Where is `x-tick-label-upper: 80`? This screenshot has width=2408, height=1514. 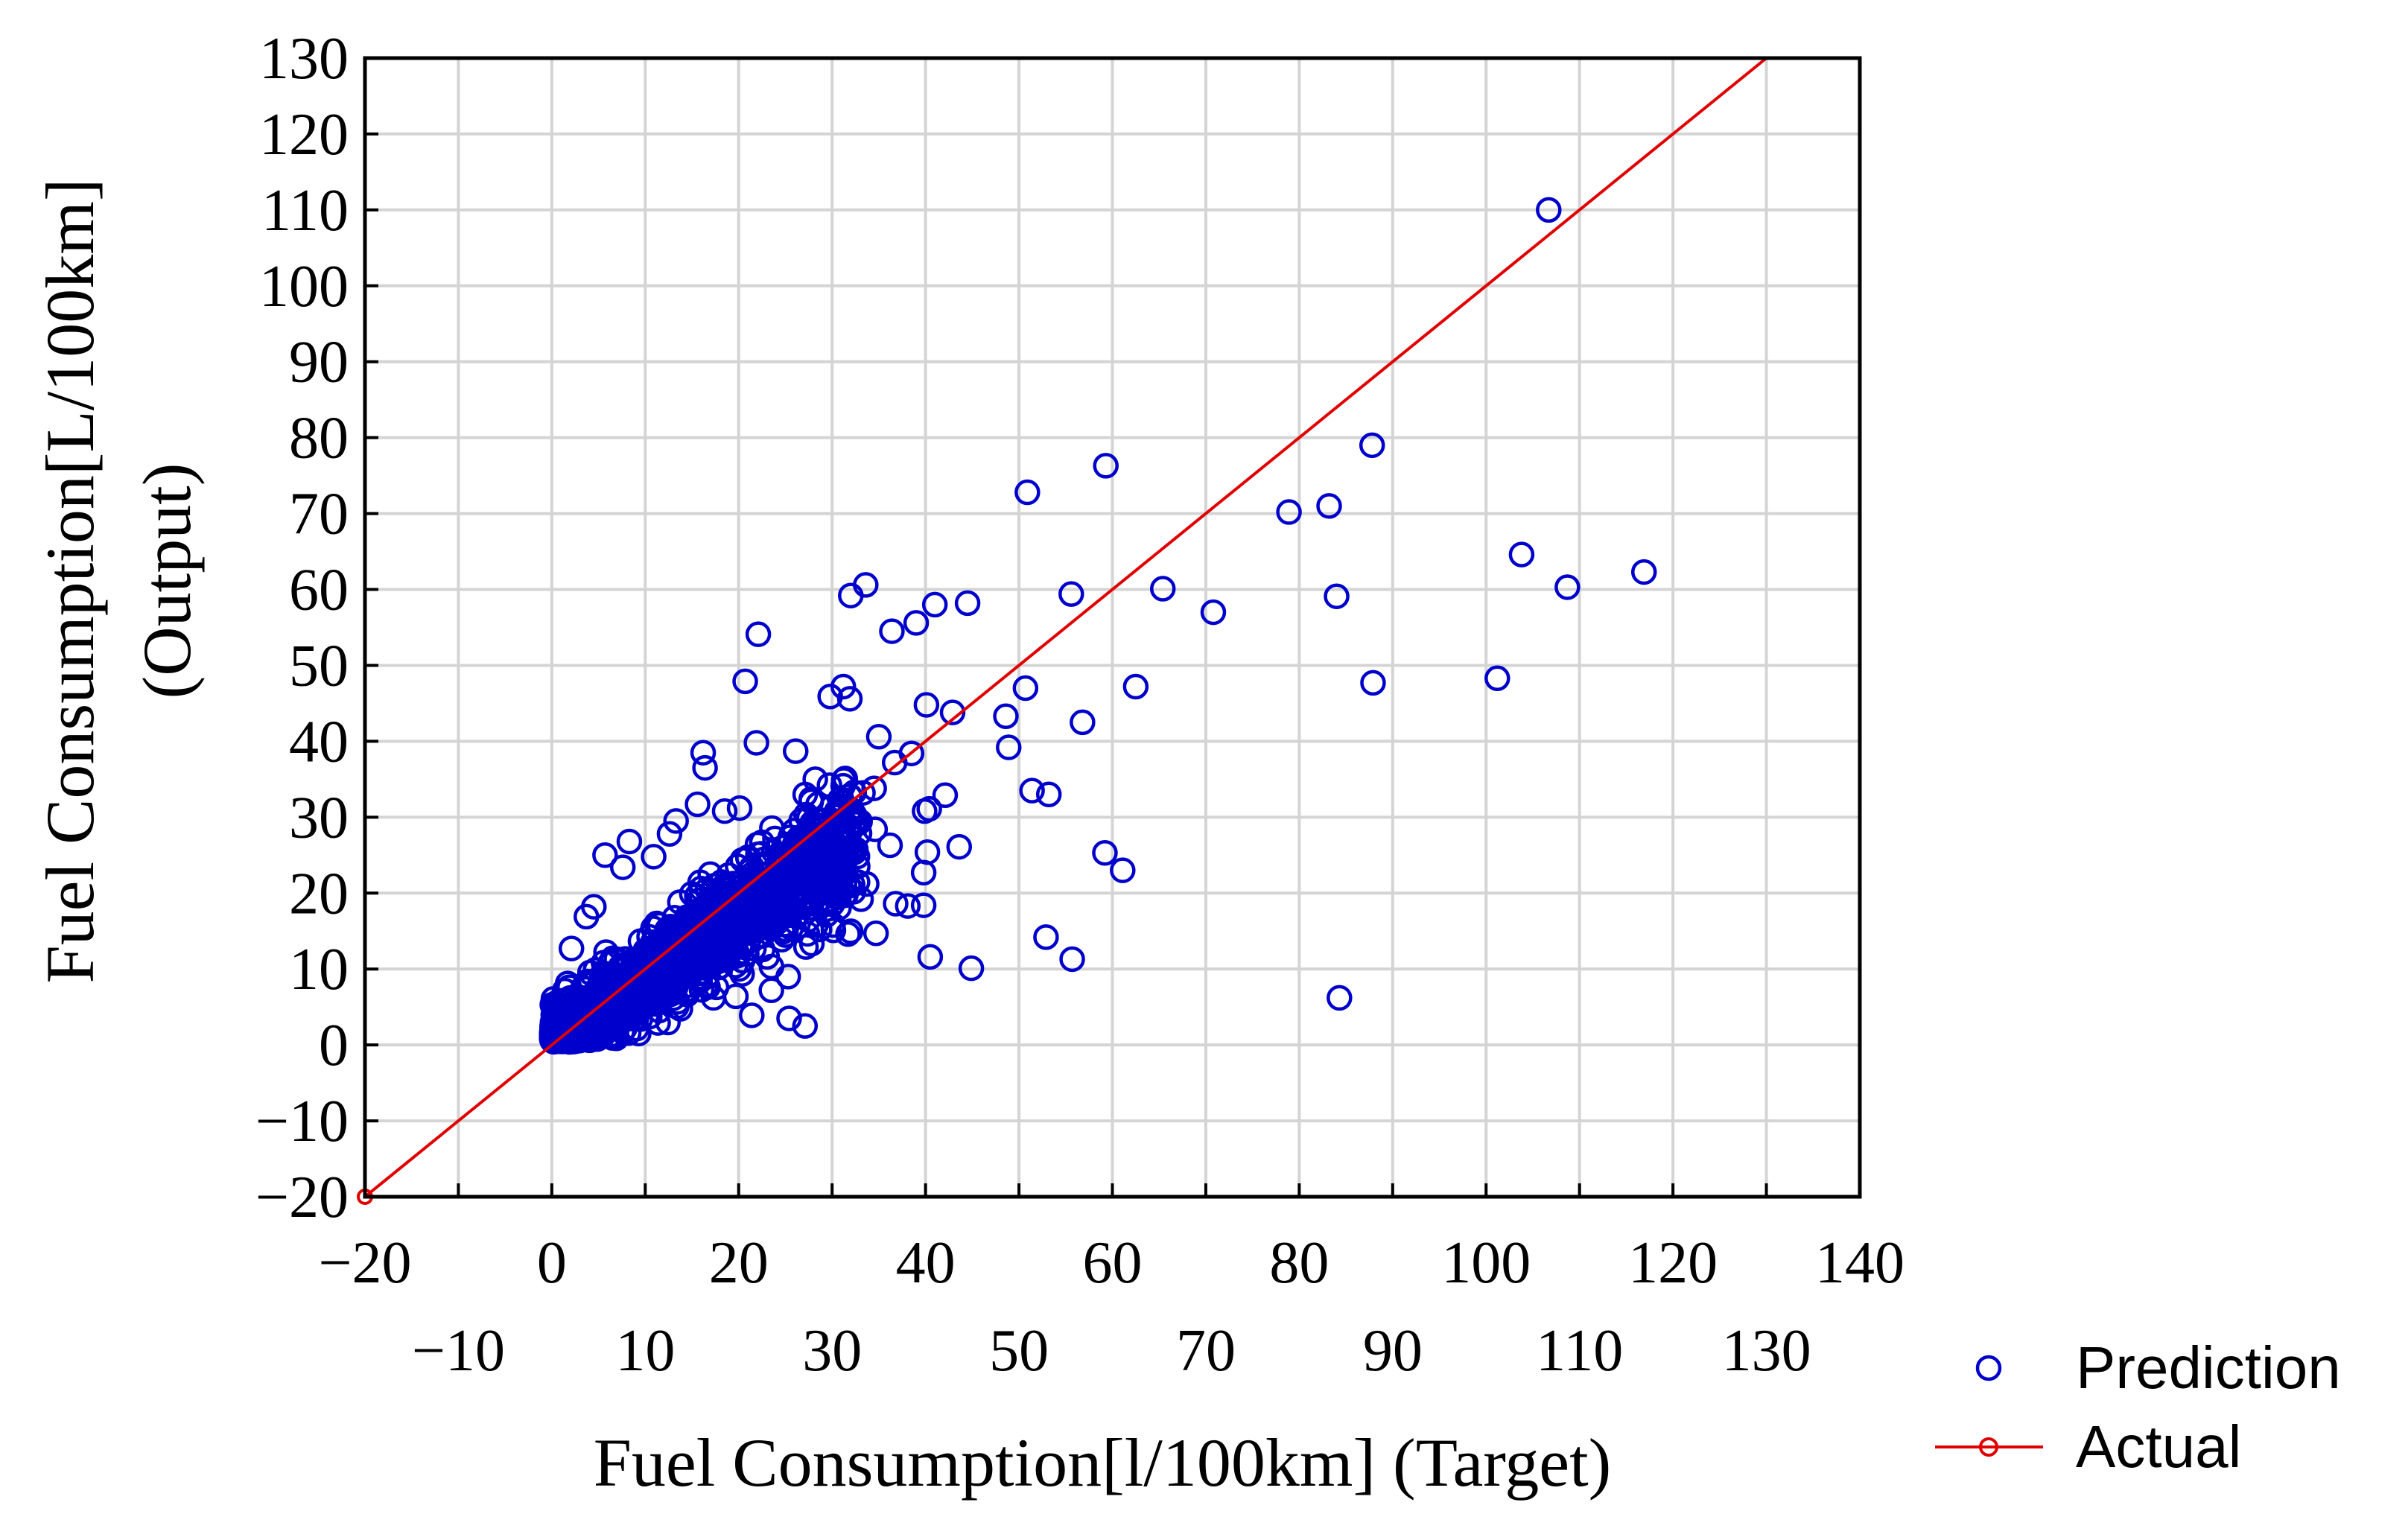
x-tick-label-upper: 80 is located at coordinates (1299, 1263).